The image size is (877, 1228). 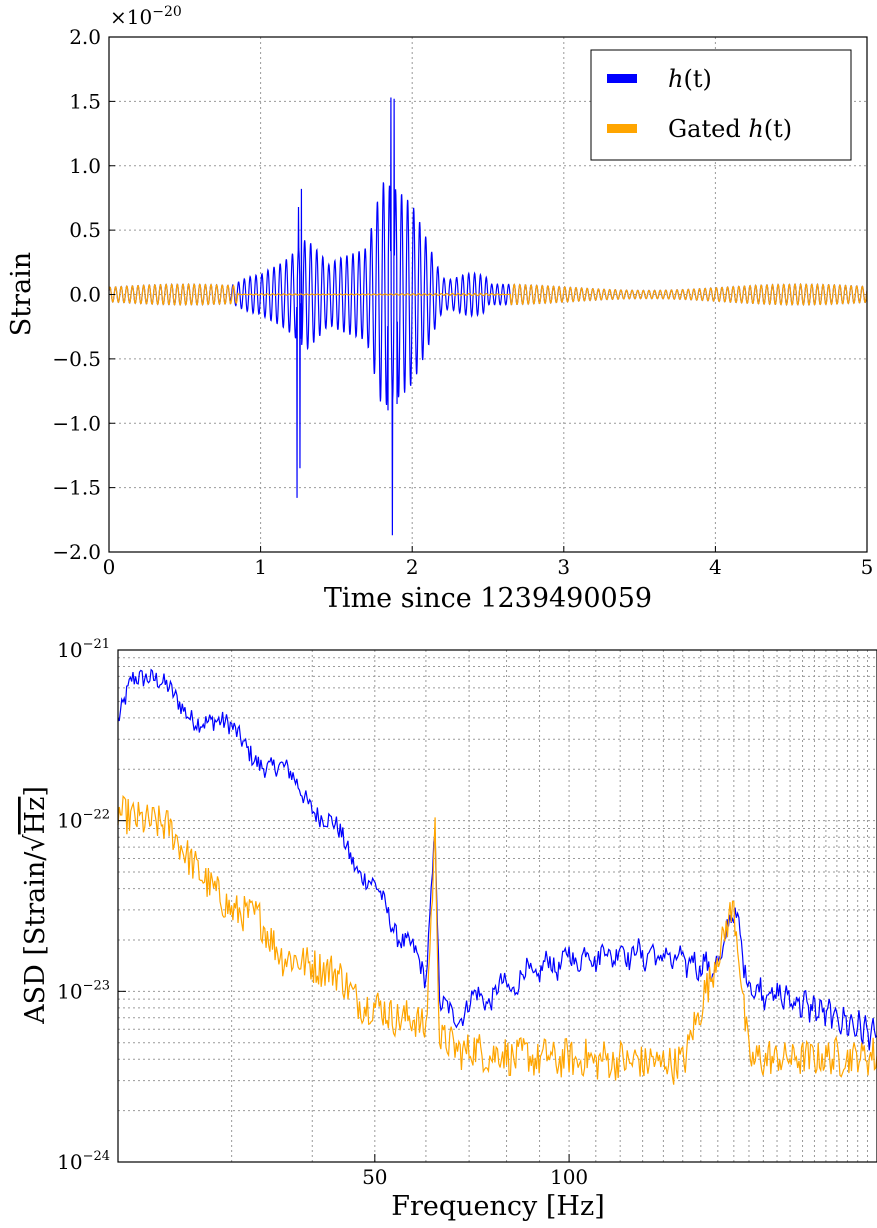 I want to click on strain-tick-label-y: −2.0, so click(x=76, y=552).